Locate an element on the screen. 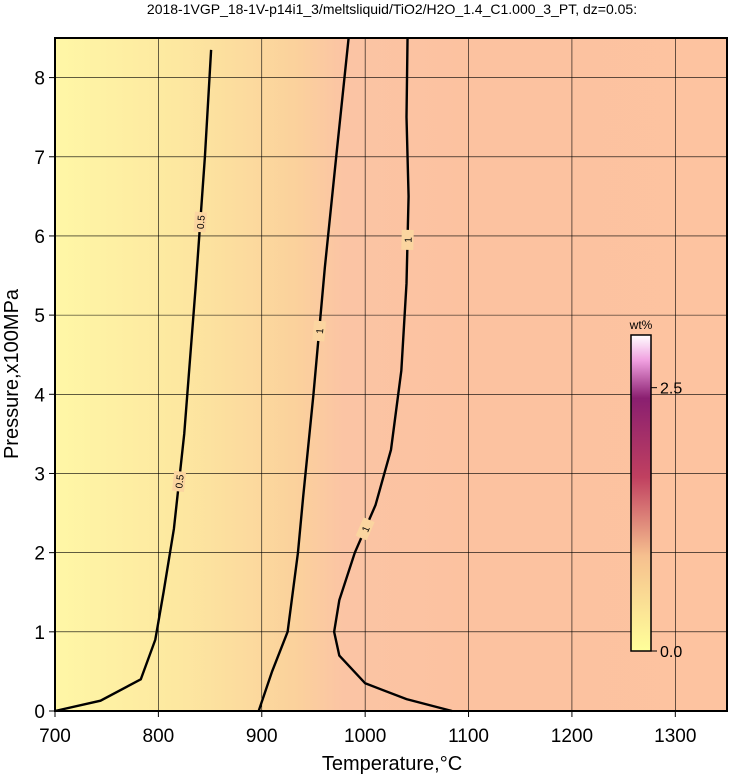 The image size is (734, 781). colorbar-tick-label: 2.5 is located at coordinates (671, 389).